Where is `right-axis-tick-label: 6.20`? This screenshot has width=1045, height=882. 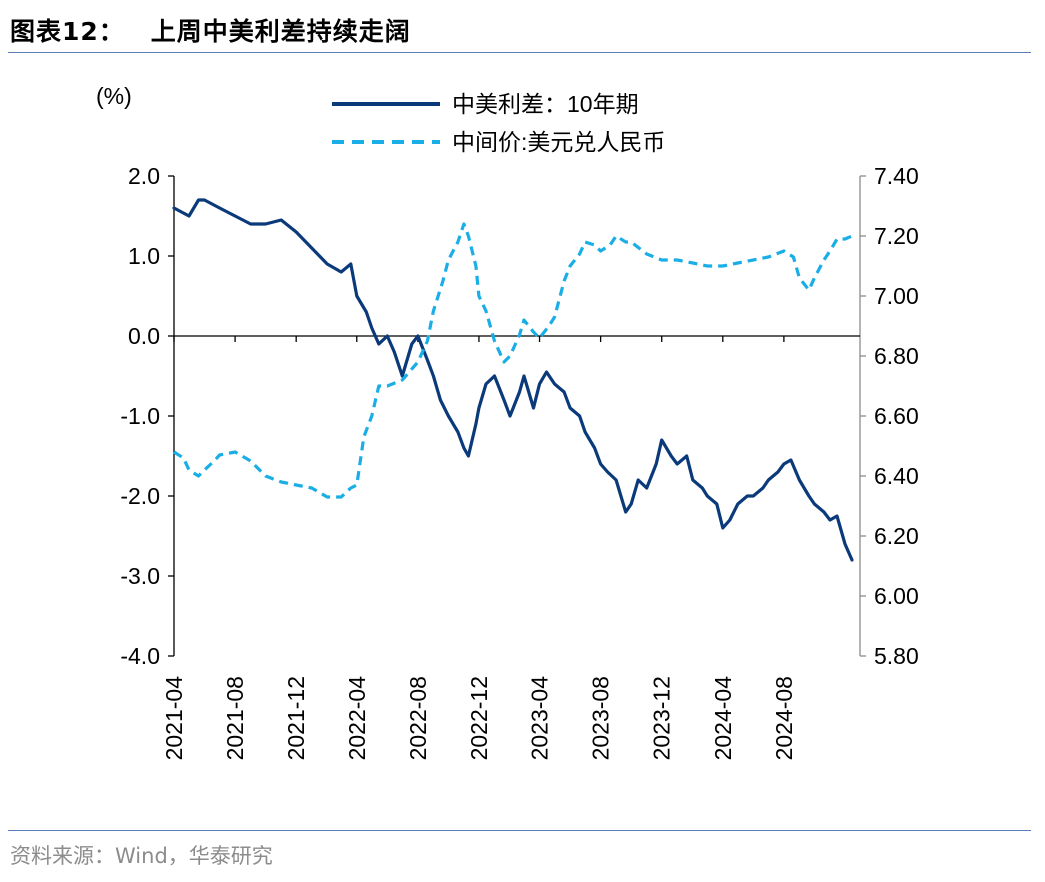 right-axis-tick-label: 6.20 is located at coordinates (896, 536).